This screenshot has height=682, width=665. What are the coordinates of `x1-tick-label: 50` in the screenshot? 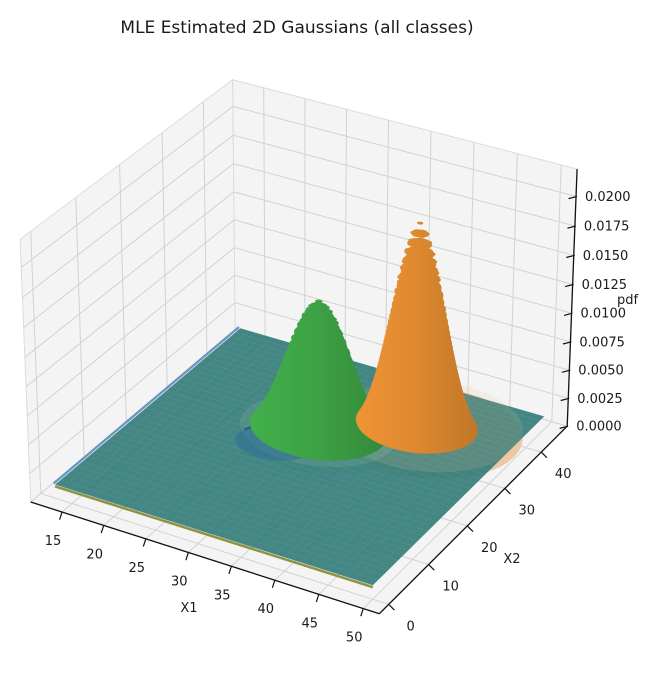 It's located at (354, 638).